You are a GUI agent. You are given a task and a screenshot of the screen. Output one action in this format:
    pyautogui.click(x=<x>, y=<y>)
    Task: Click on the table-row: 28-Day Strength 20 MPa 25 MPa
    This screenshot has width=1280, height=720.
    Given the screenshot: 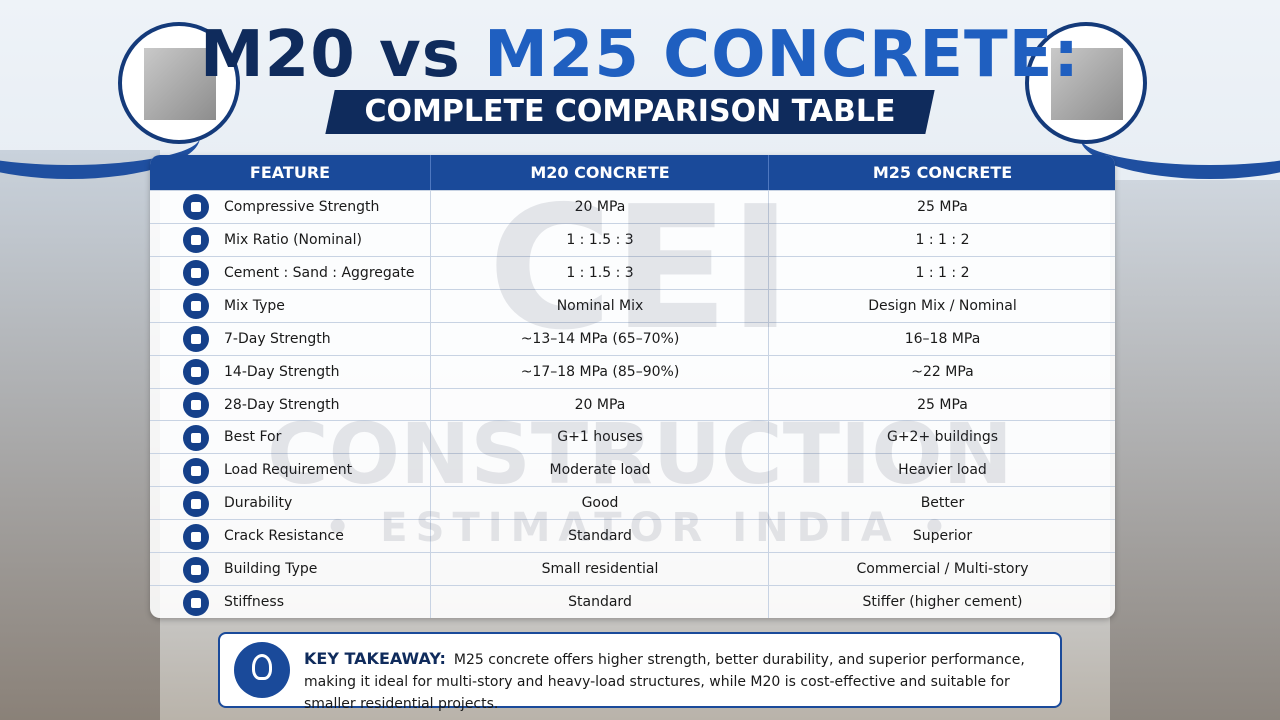 What is the action you would take?
    pyautogui.click(x=632, y=404)
    